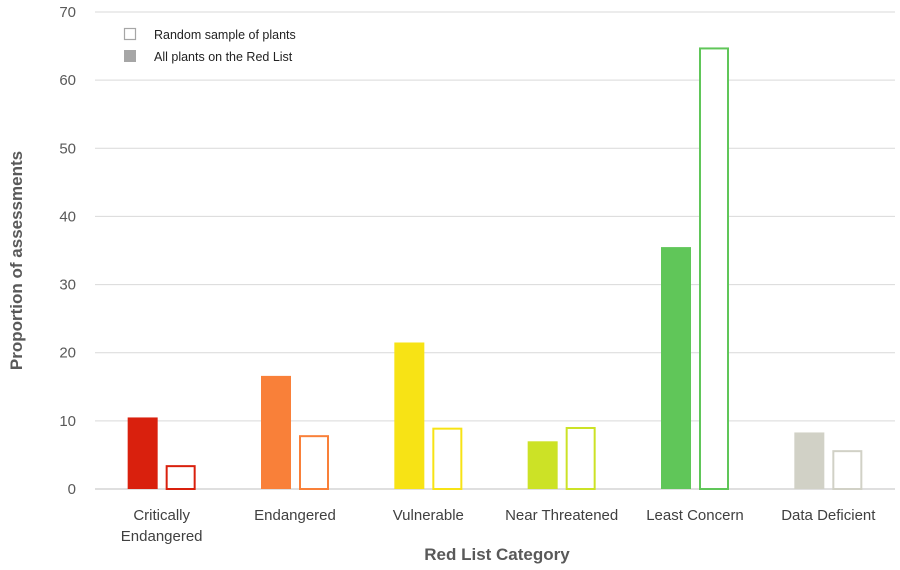 The image size is (900, 570). Describe the element at coordinates (16, 260) in the screenshot. I see `y-axis-title: Proportion of assessments` at that location.